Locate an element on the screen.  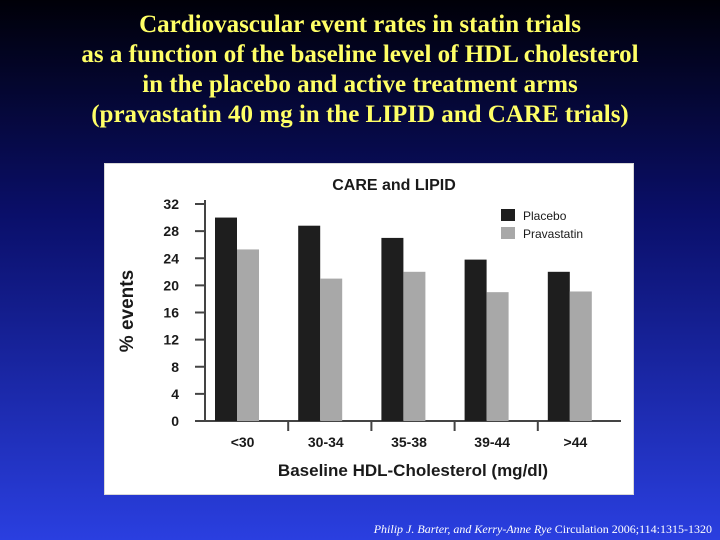
y-axis-label: % events is located at coordinates (127, 311).